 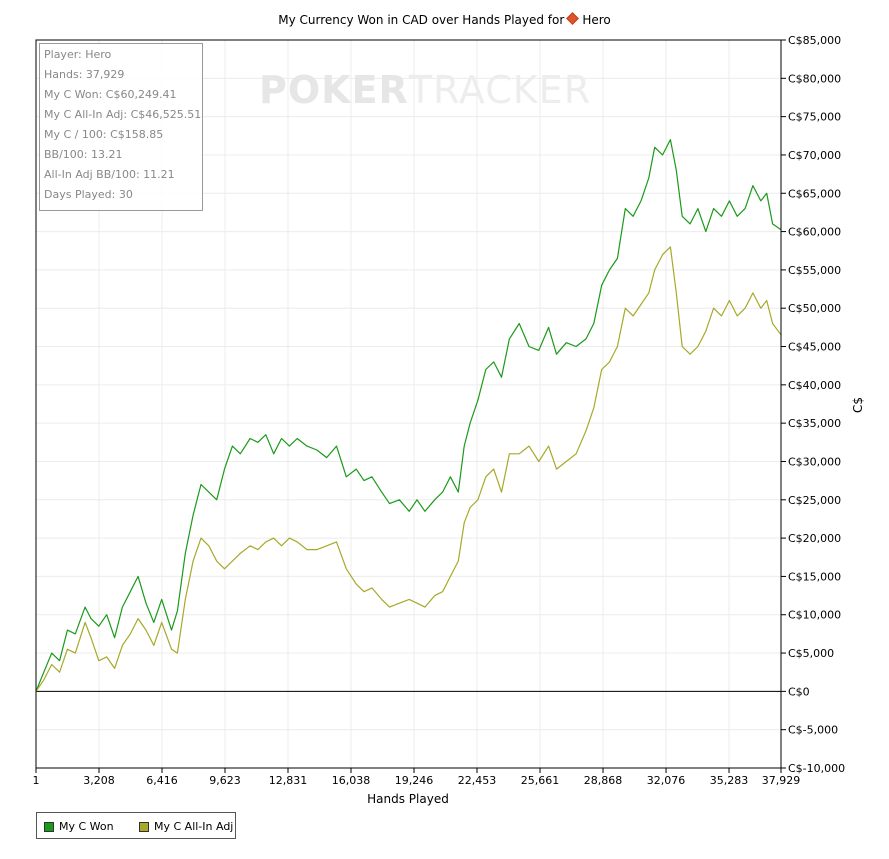 What do you see at coordinates (136, 825) in the screenshot?
I see `legend: My C Won My C All-In Adj` at bounding box center [136, 825].